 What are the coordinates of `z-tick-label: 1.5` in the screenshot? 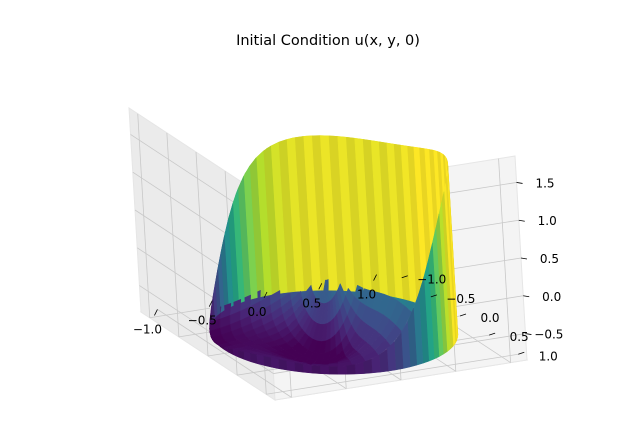 It's located at (544, 183).